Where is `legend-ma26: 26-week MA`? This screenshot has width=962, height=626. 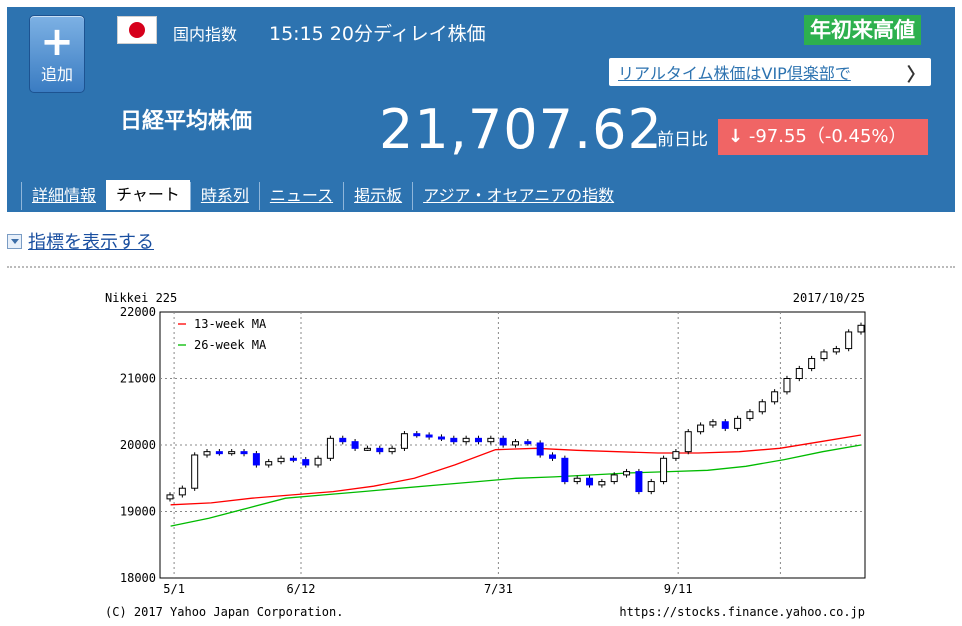 legend-ma26: 26-week MA is located at coordinates (230, 345).